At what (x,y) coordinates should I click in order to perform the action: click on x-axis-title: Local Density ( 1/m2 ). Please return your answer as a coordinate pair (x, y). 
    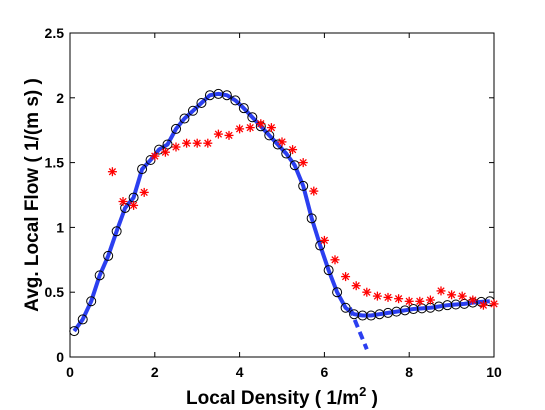
    Looking at the image, I should click on (282, 396).